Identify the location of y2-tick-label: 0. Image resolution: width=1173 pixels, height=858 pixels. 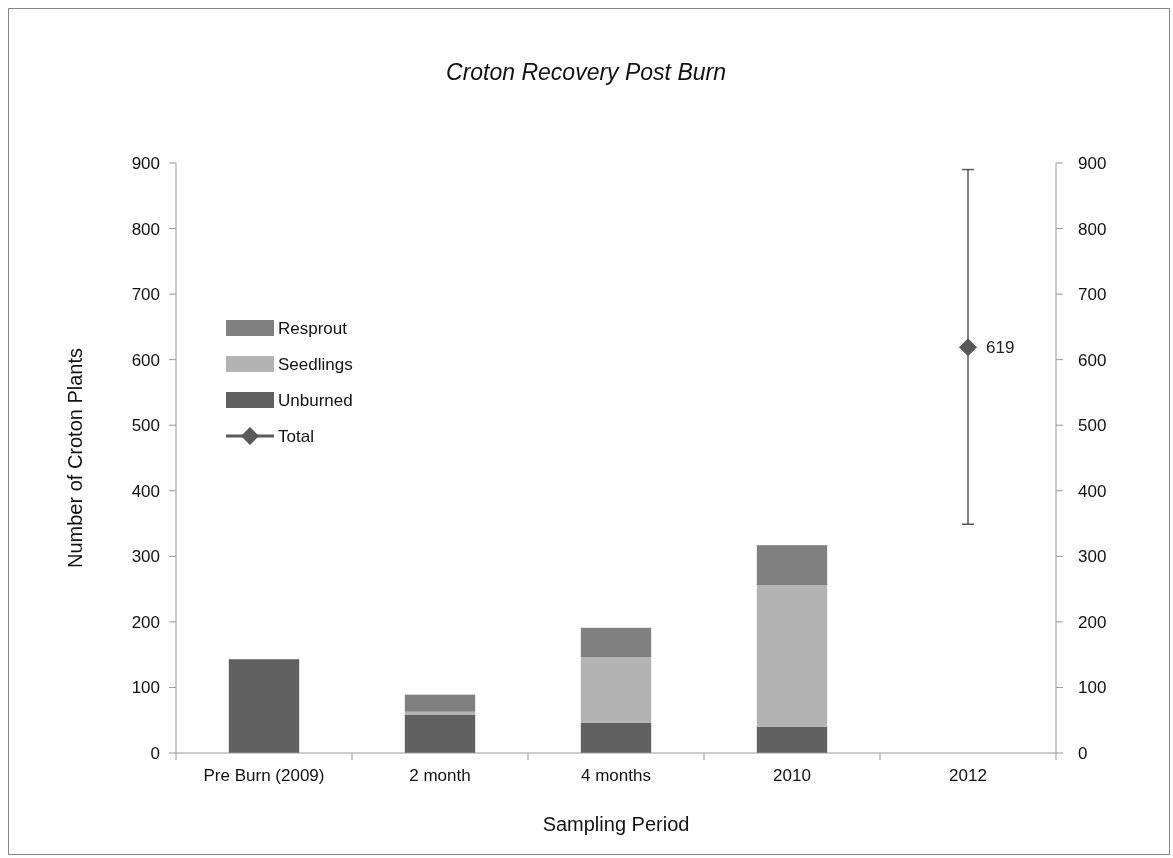
(1083, 753).